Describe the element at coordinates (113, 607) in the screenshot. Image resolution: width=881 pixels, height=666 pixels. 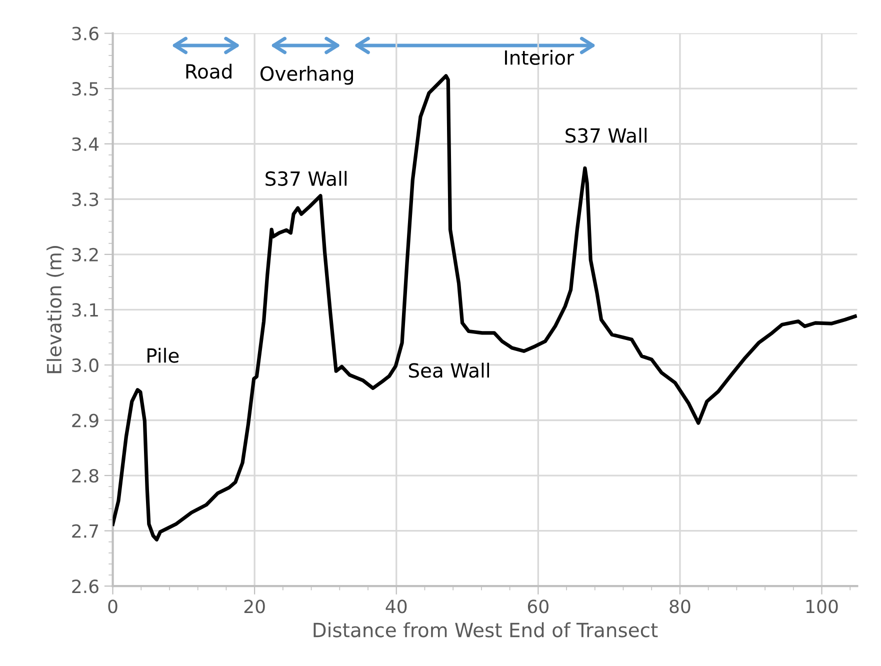
I see `x-tick-label: 0` at that location.